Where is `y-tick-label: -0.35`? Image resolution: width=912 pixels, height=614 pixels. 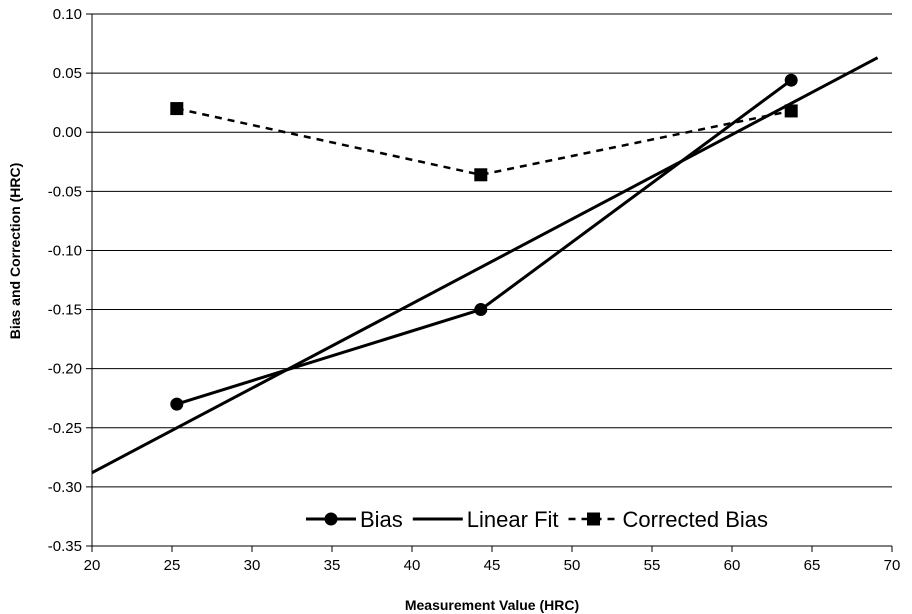
y-tick-label: -0.35 is located at coordinates (65, 546).